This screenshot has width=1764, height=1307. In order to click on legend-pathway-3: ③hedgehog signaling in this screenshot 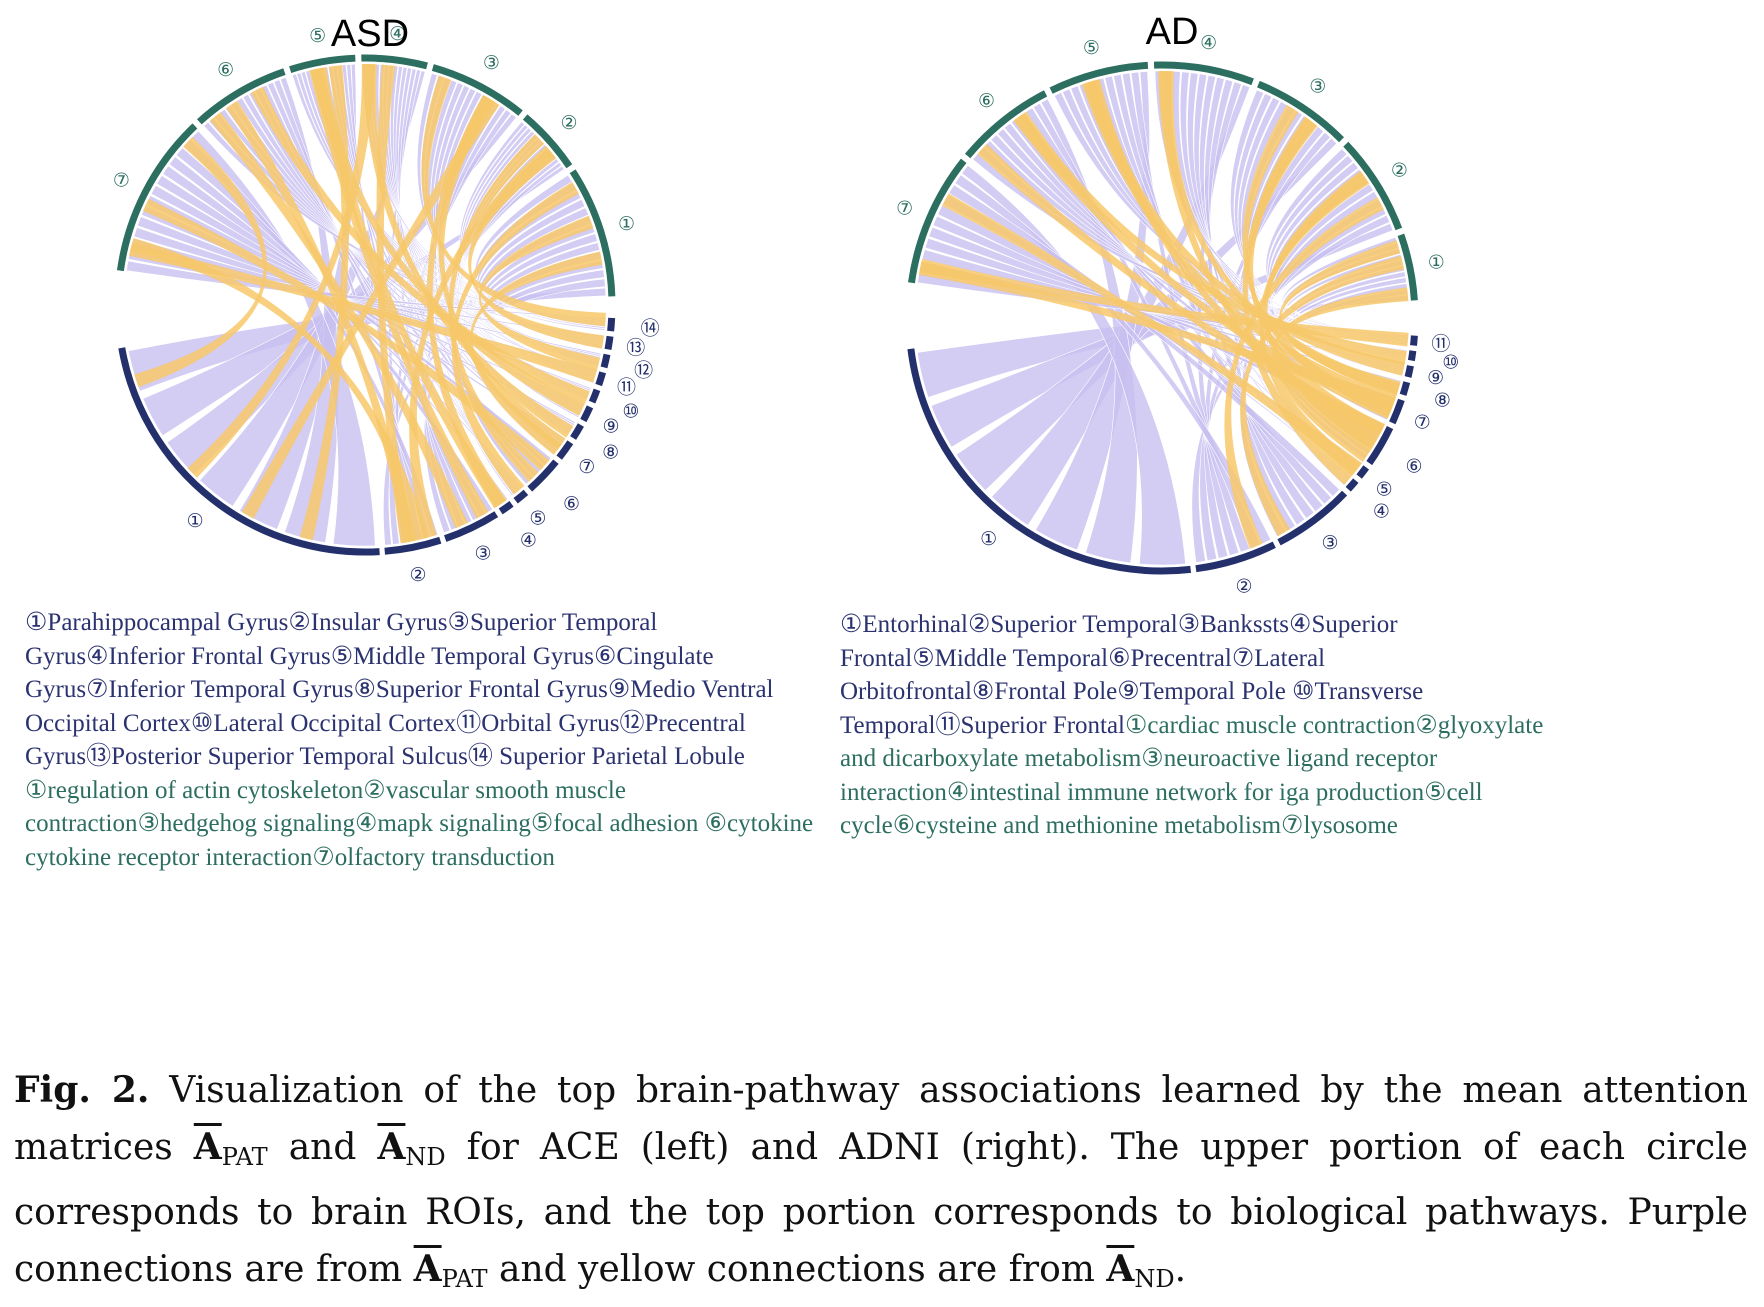, I will do `click(246, 823)`.